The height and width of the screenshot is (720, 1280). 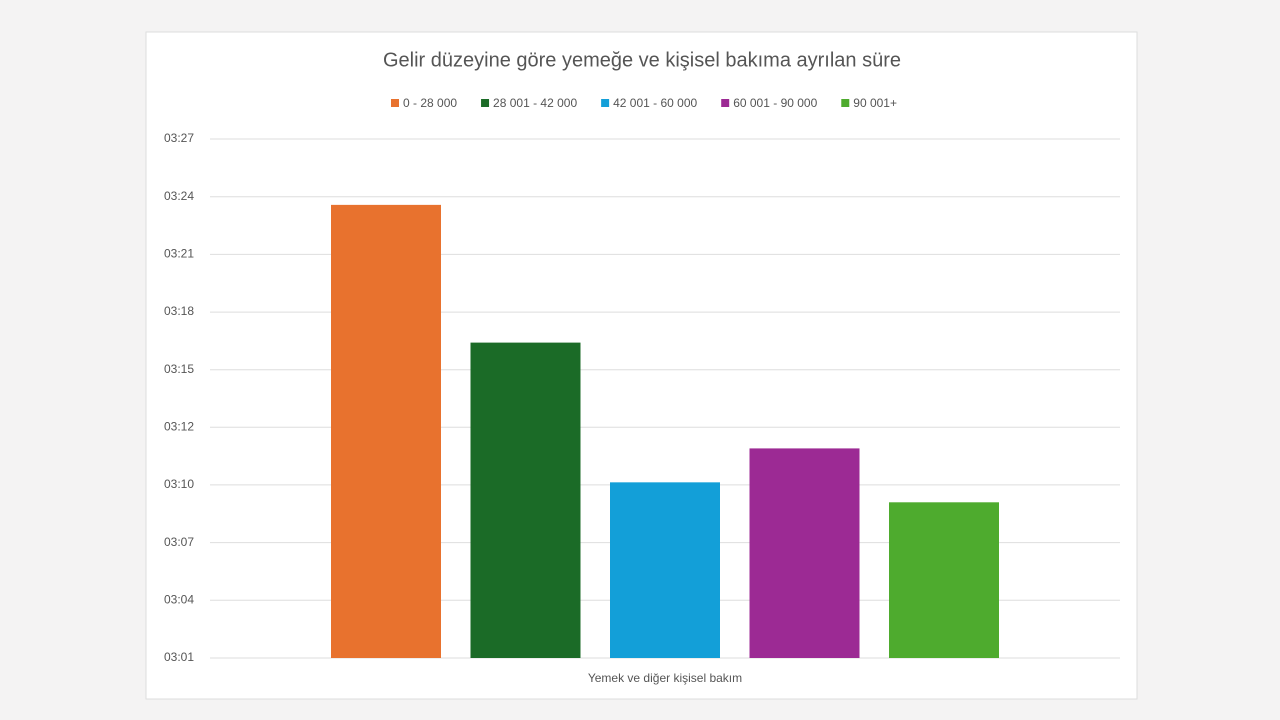 What do you see at coordinates (179, 542) in the screenshot?
I see `y-tick-label: 03:07` at bounding box center [179, 542].